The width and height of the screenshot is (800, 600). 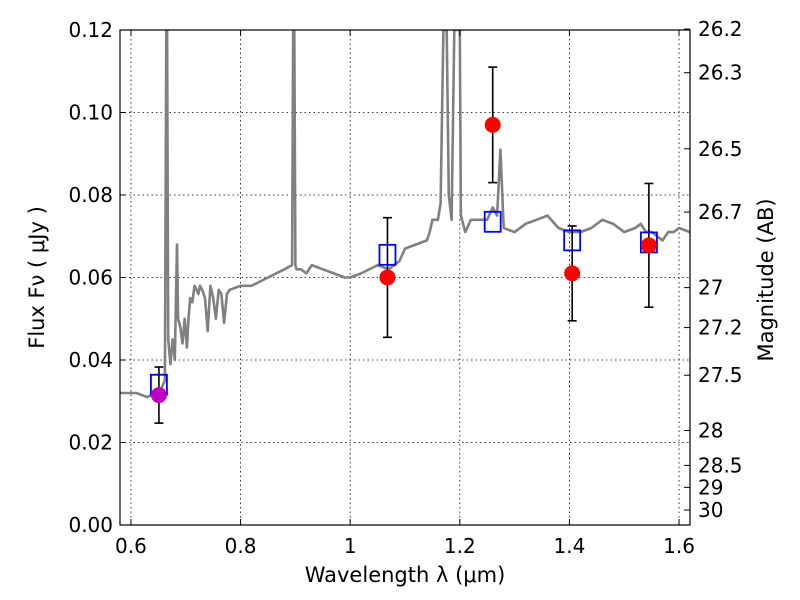 I want to click on y-tick-label: 0.08, so click(x=90, y=195).